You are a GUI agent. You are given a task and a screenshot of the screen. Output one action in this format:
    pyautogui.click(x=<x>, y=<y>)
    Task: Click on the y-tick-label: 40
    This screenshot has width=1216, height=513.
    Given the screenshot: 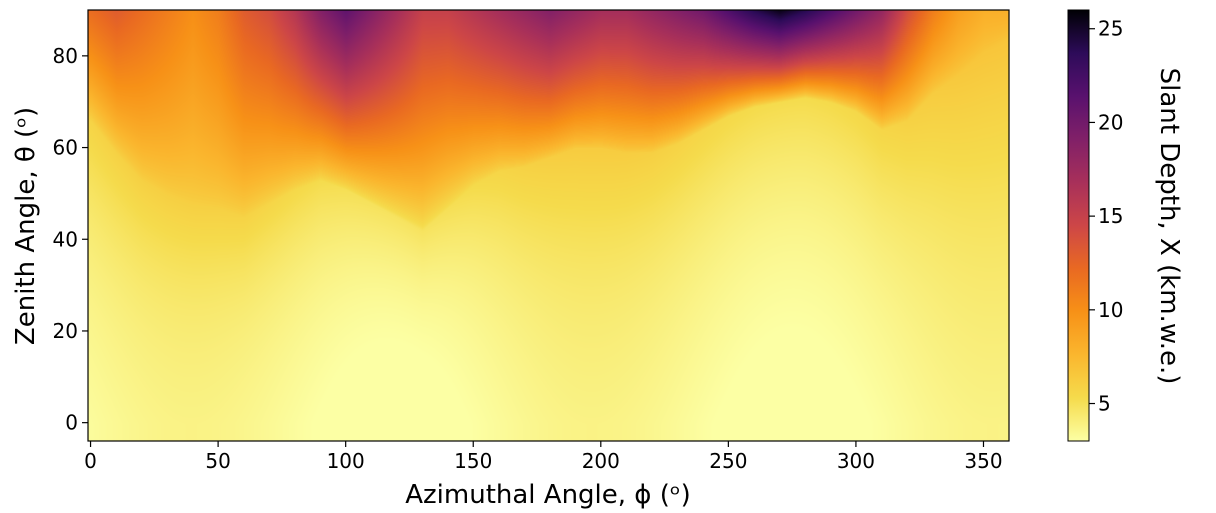 What is the action you would take?
    pyautogui.click(x=65, y=239)
    